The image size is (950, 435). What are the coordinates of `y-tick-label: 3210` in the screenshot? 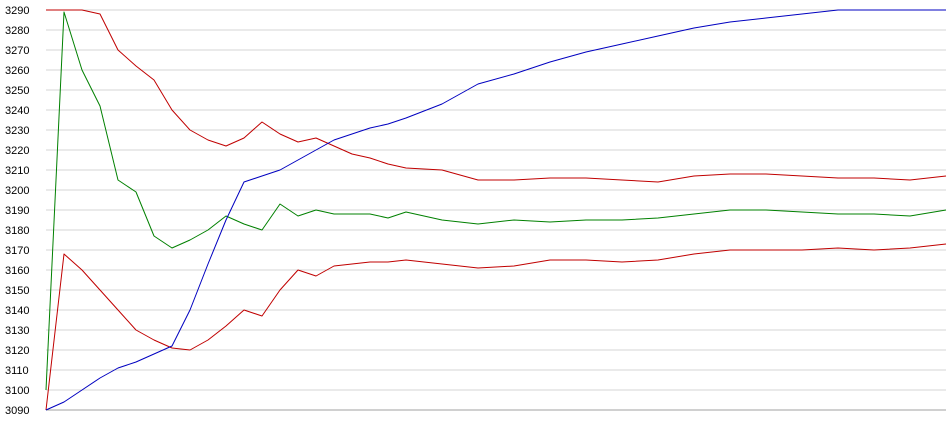 It's located at (17, 171).